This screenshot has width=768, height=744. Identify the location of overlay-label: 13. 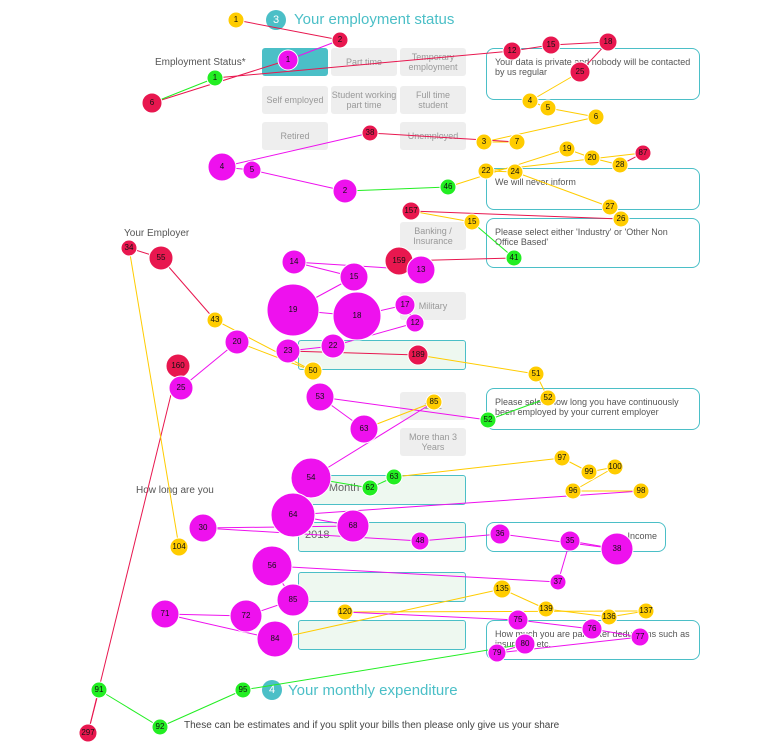
(421, 269).